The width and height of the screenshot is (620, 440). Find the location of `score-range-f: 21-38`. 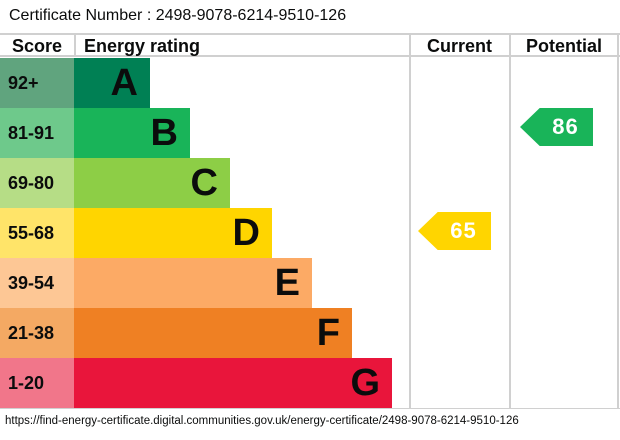

score-range-f: 21-38 is located at coordinates (37, 333).